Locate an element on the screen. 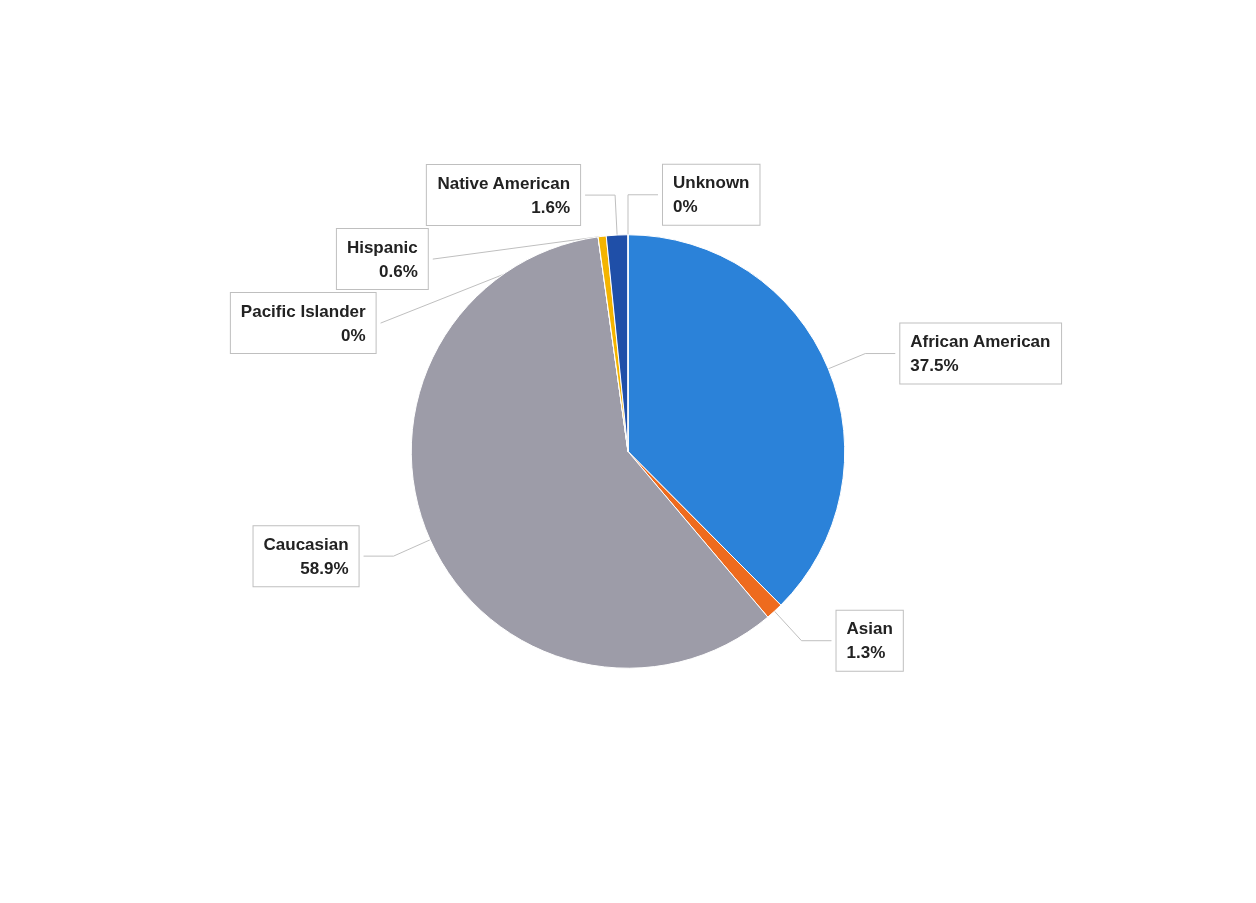 Image resolution: width=1256 pixels, height=903 pixels. slice-label: African American is located at coordinates (980, 342).